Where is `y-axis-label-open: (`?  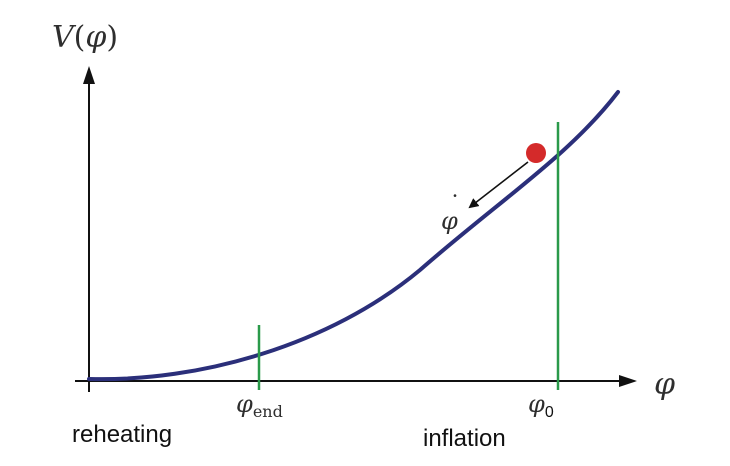
y-axis-label-open: ( is located at coordinates (80, 37).